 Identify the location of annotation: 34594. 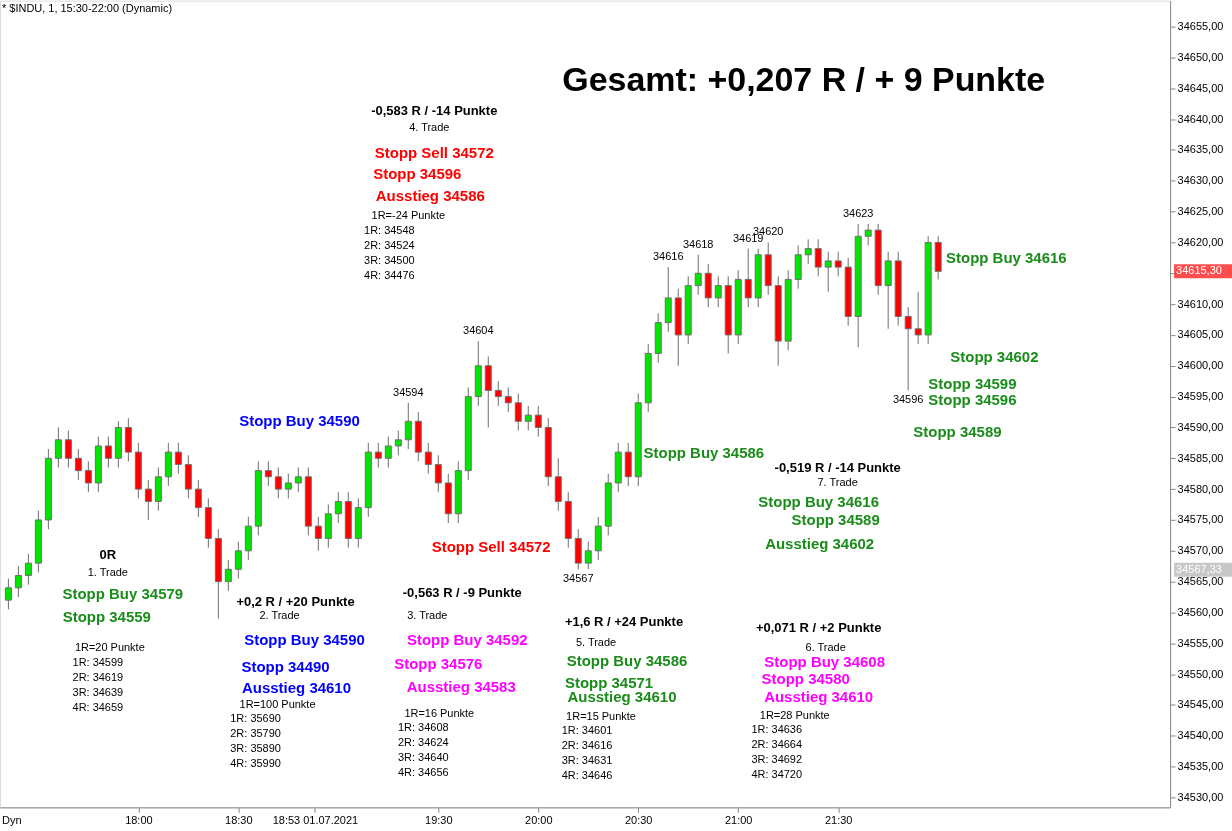
(408, 391).